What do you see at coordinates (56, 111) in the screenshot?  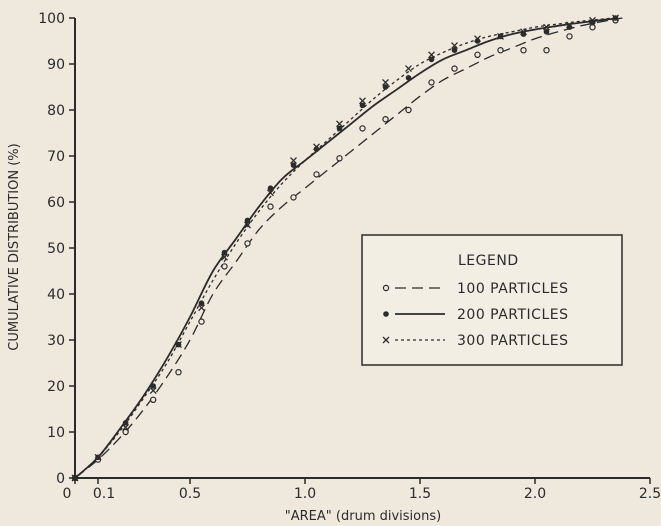 I see `y-tick-label: 80` at bounding box center [56, 111].